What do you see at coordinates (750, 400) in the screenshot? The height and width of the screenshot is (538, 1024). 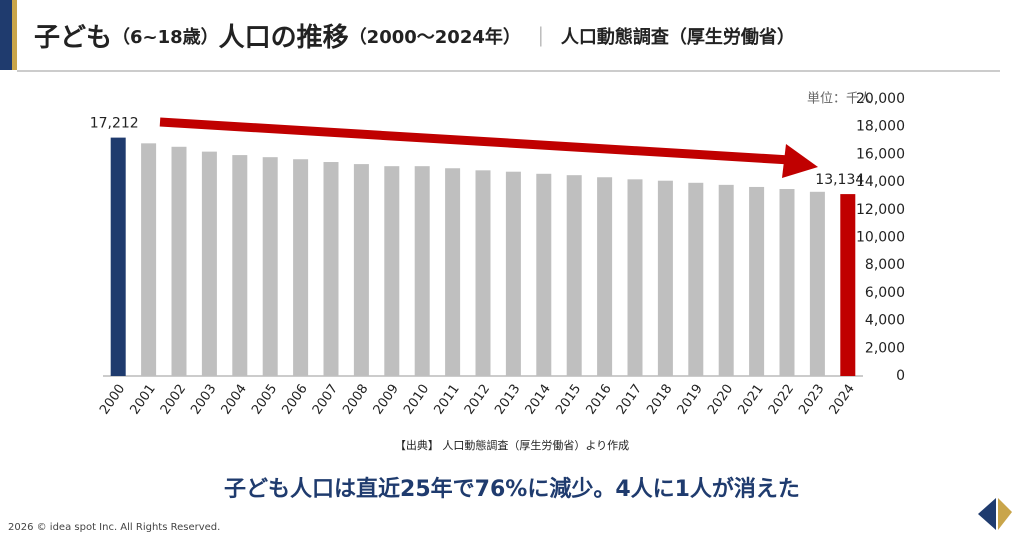 I see `x-tick-label: 2021` at bounding box center [750, 400].